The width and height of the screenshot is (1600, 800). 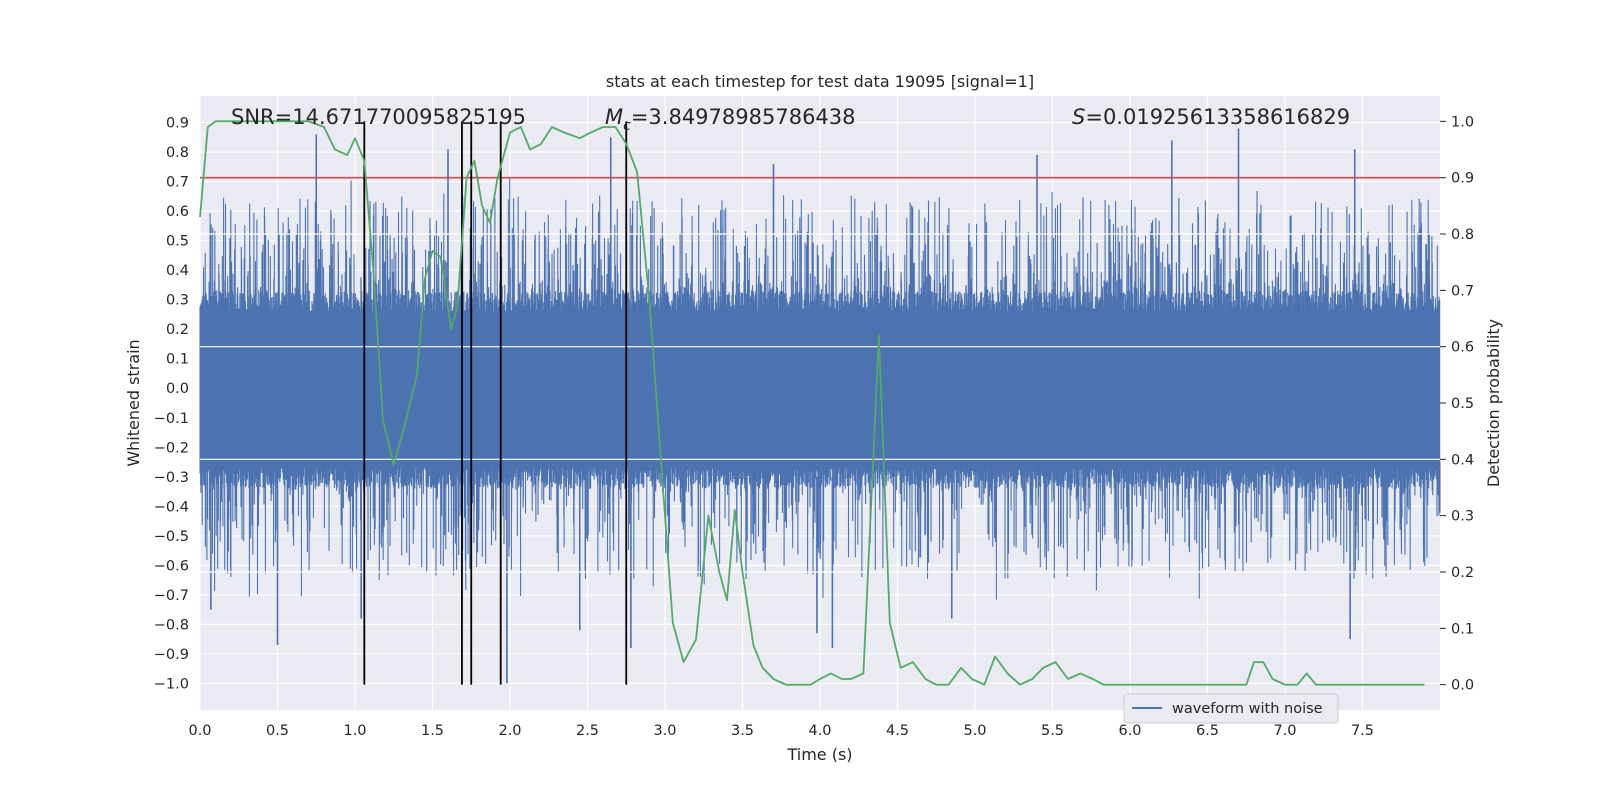 I want to click on y-tick-label: −0.5, so click(x=171, y=537).